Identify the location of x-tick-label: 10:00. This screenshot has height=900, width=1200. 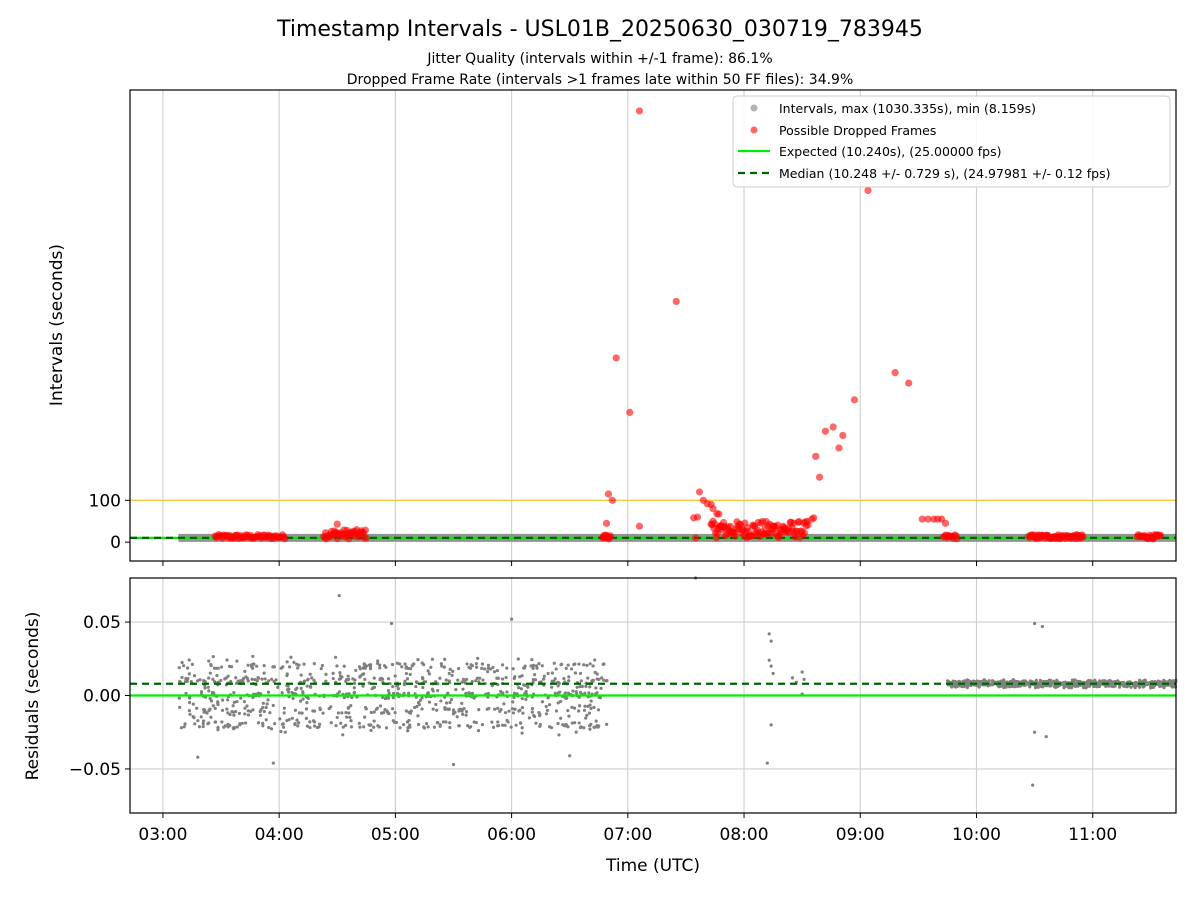
(976, 835).